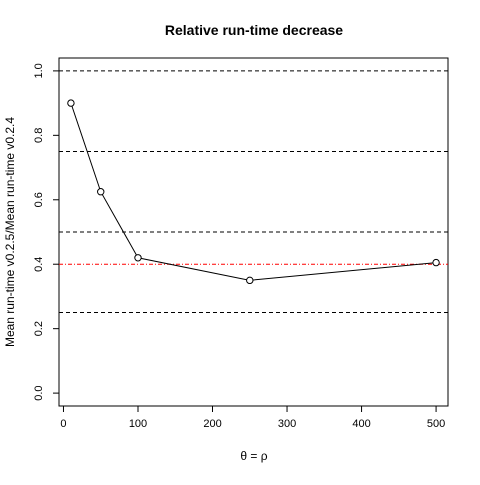 The width and height of the screenshot is (480, 485). I want to click on y-tick-label: 1.0, so click(39, 70).